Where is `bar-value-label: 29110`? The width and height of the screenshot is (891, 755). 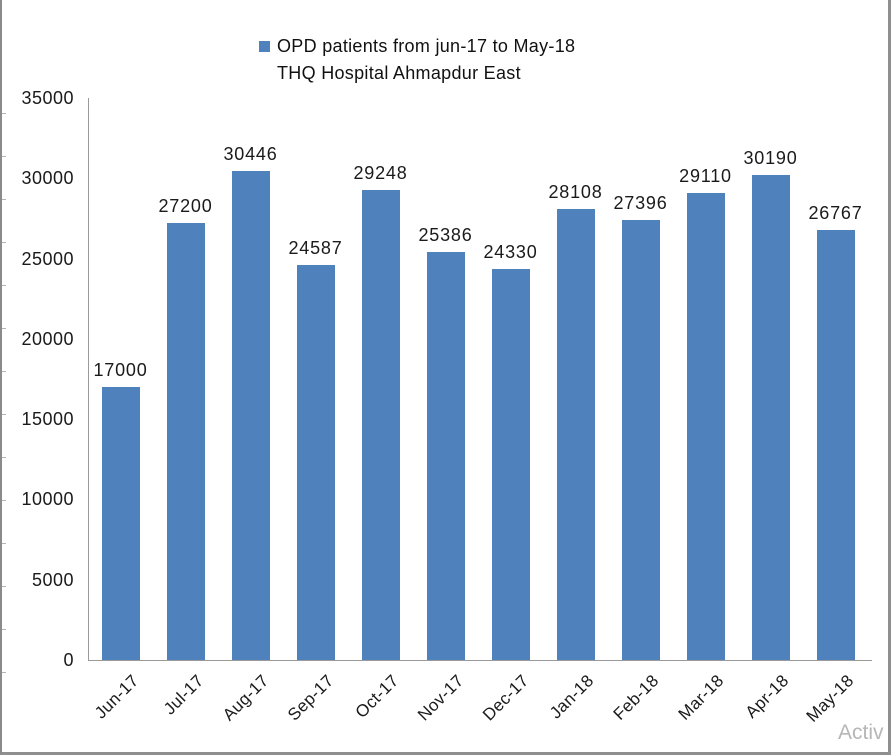 bar-value-label: 29110 is located at coordinates (705, 176).